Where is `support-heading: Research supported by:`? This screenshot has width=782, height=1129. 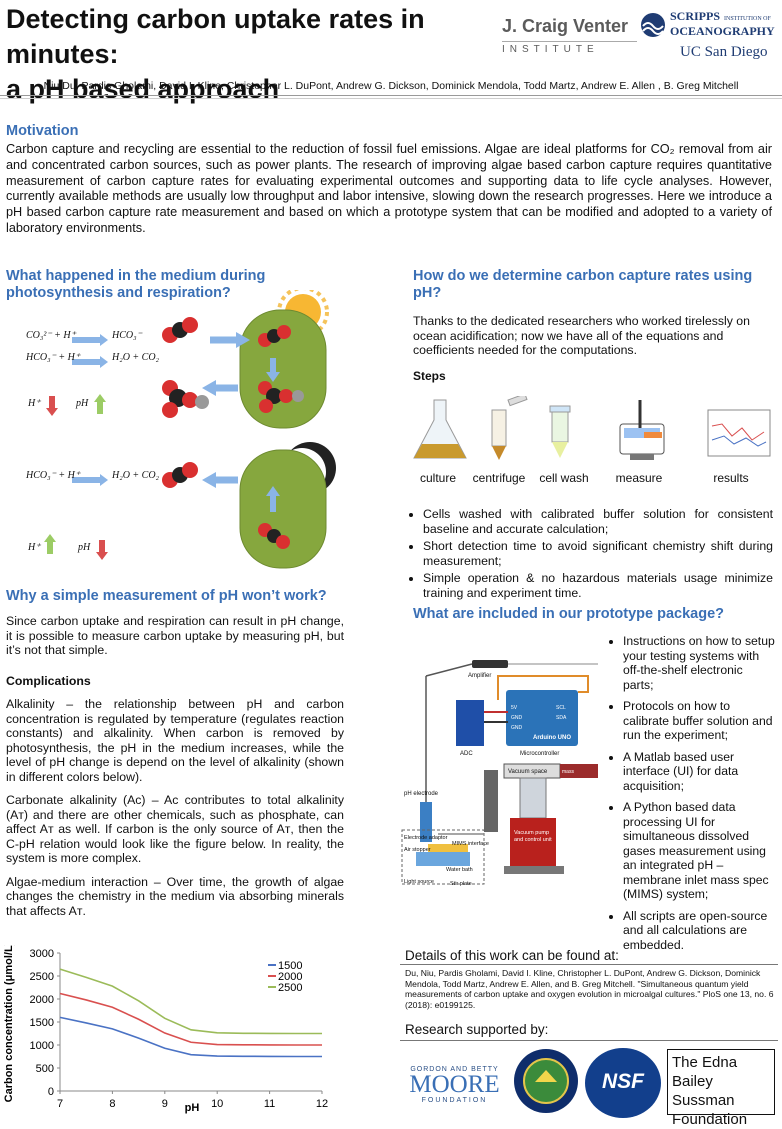 support-heading: Research supported by: is located at coordinates (477, 1029).